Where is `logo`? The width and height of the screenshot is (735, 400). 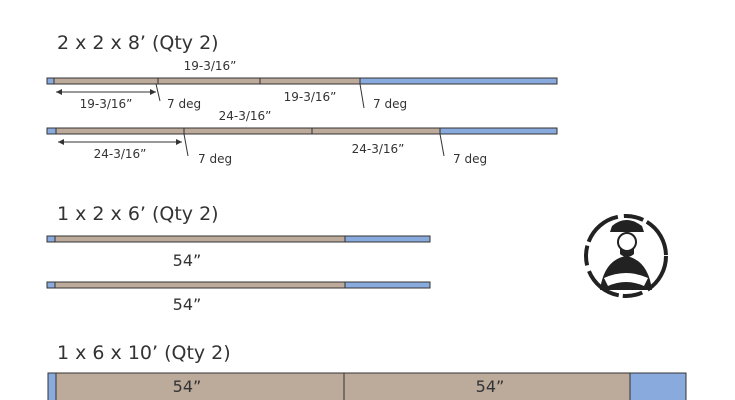 logo is located at coordinates (626, 256).